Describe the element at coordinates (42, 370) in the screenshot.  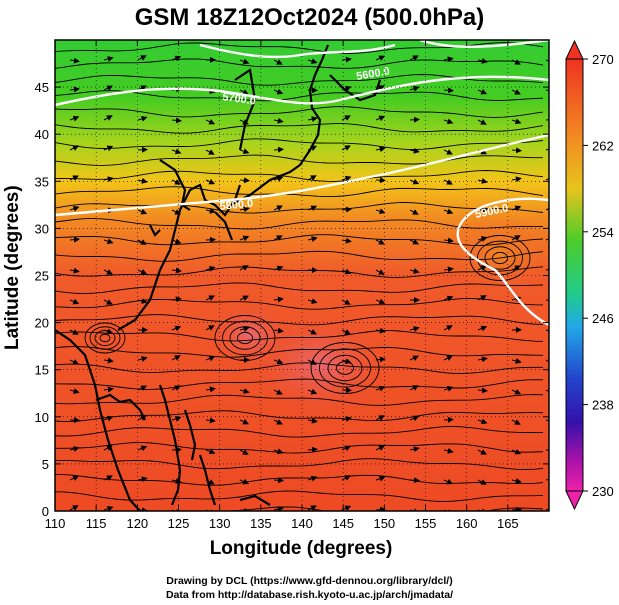
I see `y-tick-label: 15` at that location.